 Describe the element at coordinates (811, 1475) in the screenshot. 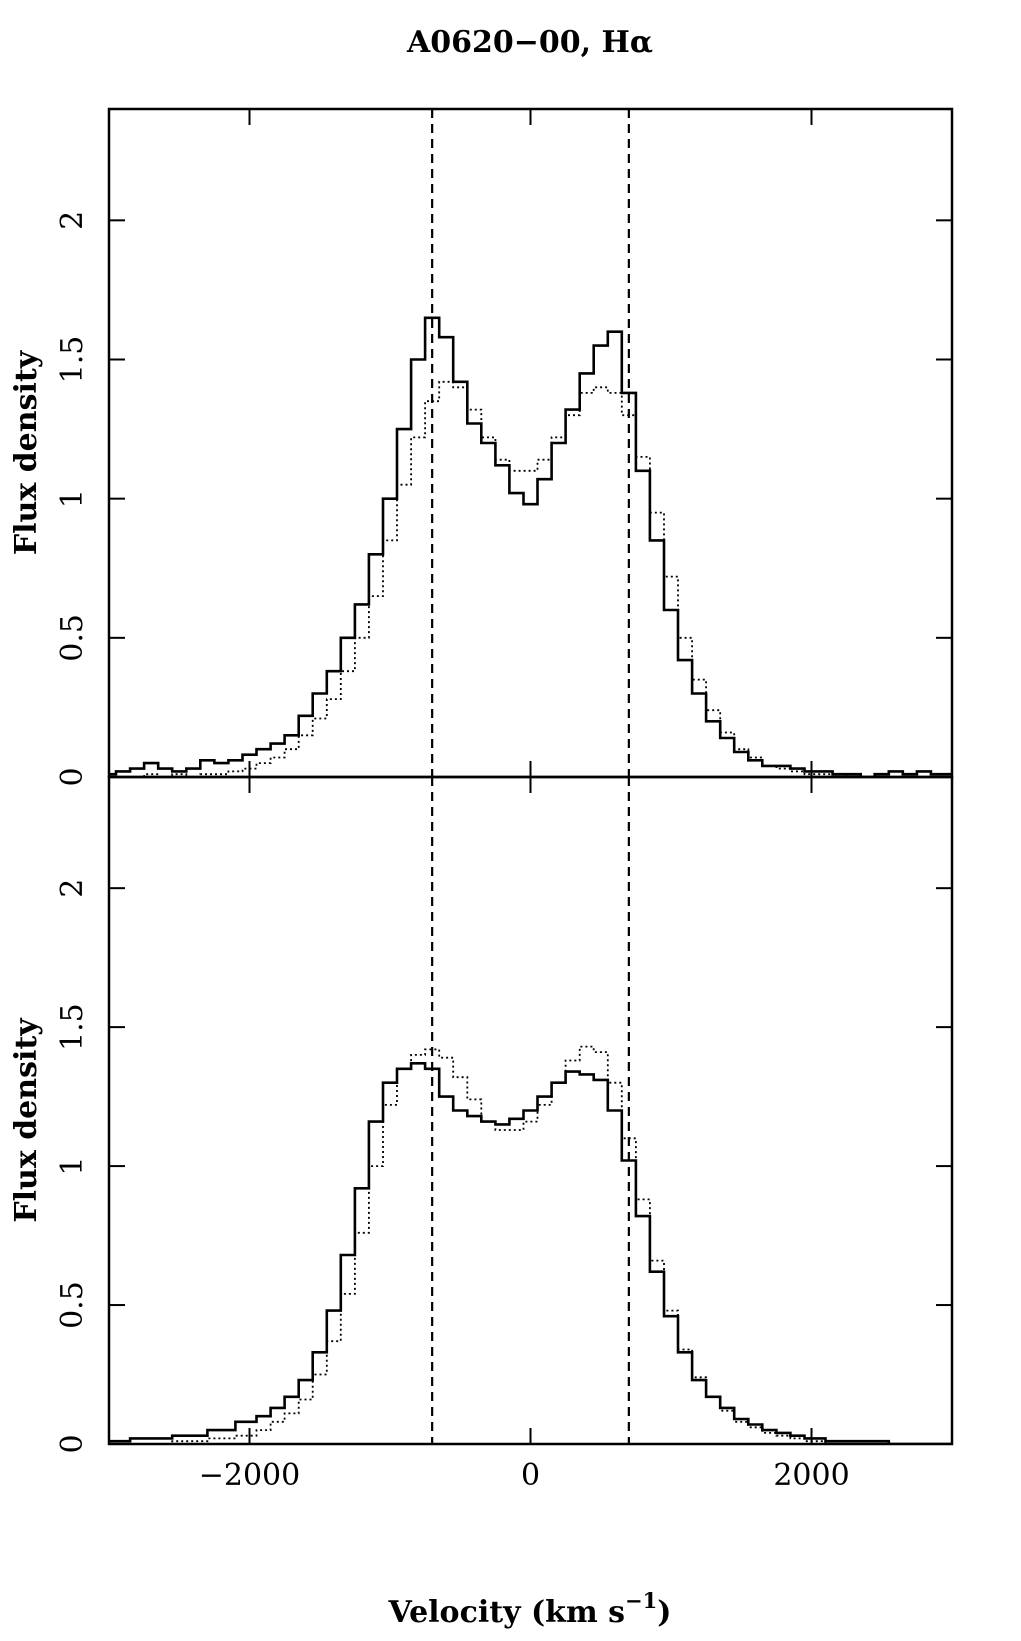

I see `x-tick-label: 2000` at that location.